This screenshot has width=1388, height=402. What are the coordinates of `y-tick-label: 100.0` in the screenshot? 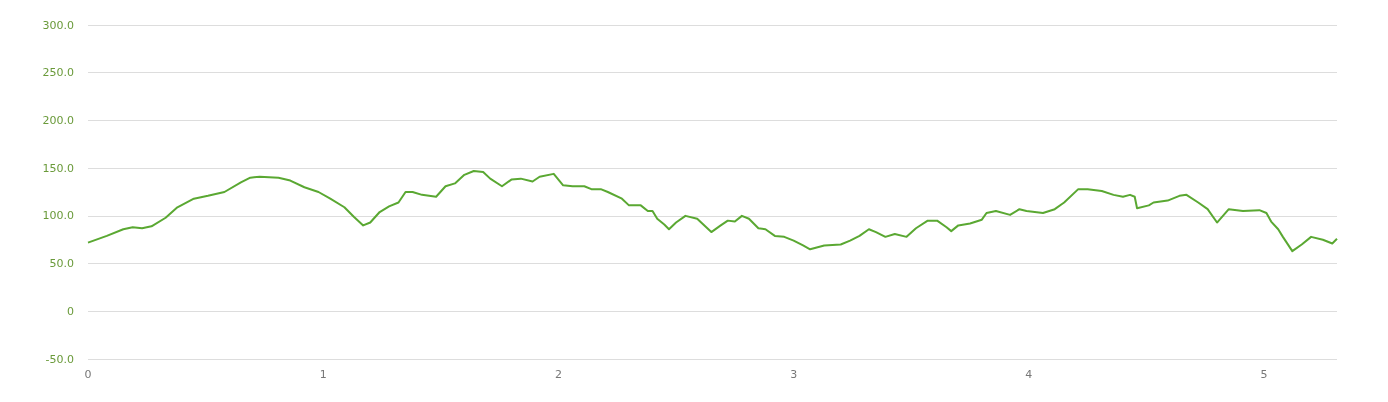 It's located at (58, 216).